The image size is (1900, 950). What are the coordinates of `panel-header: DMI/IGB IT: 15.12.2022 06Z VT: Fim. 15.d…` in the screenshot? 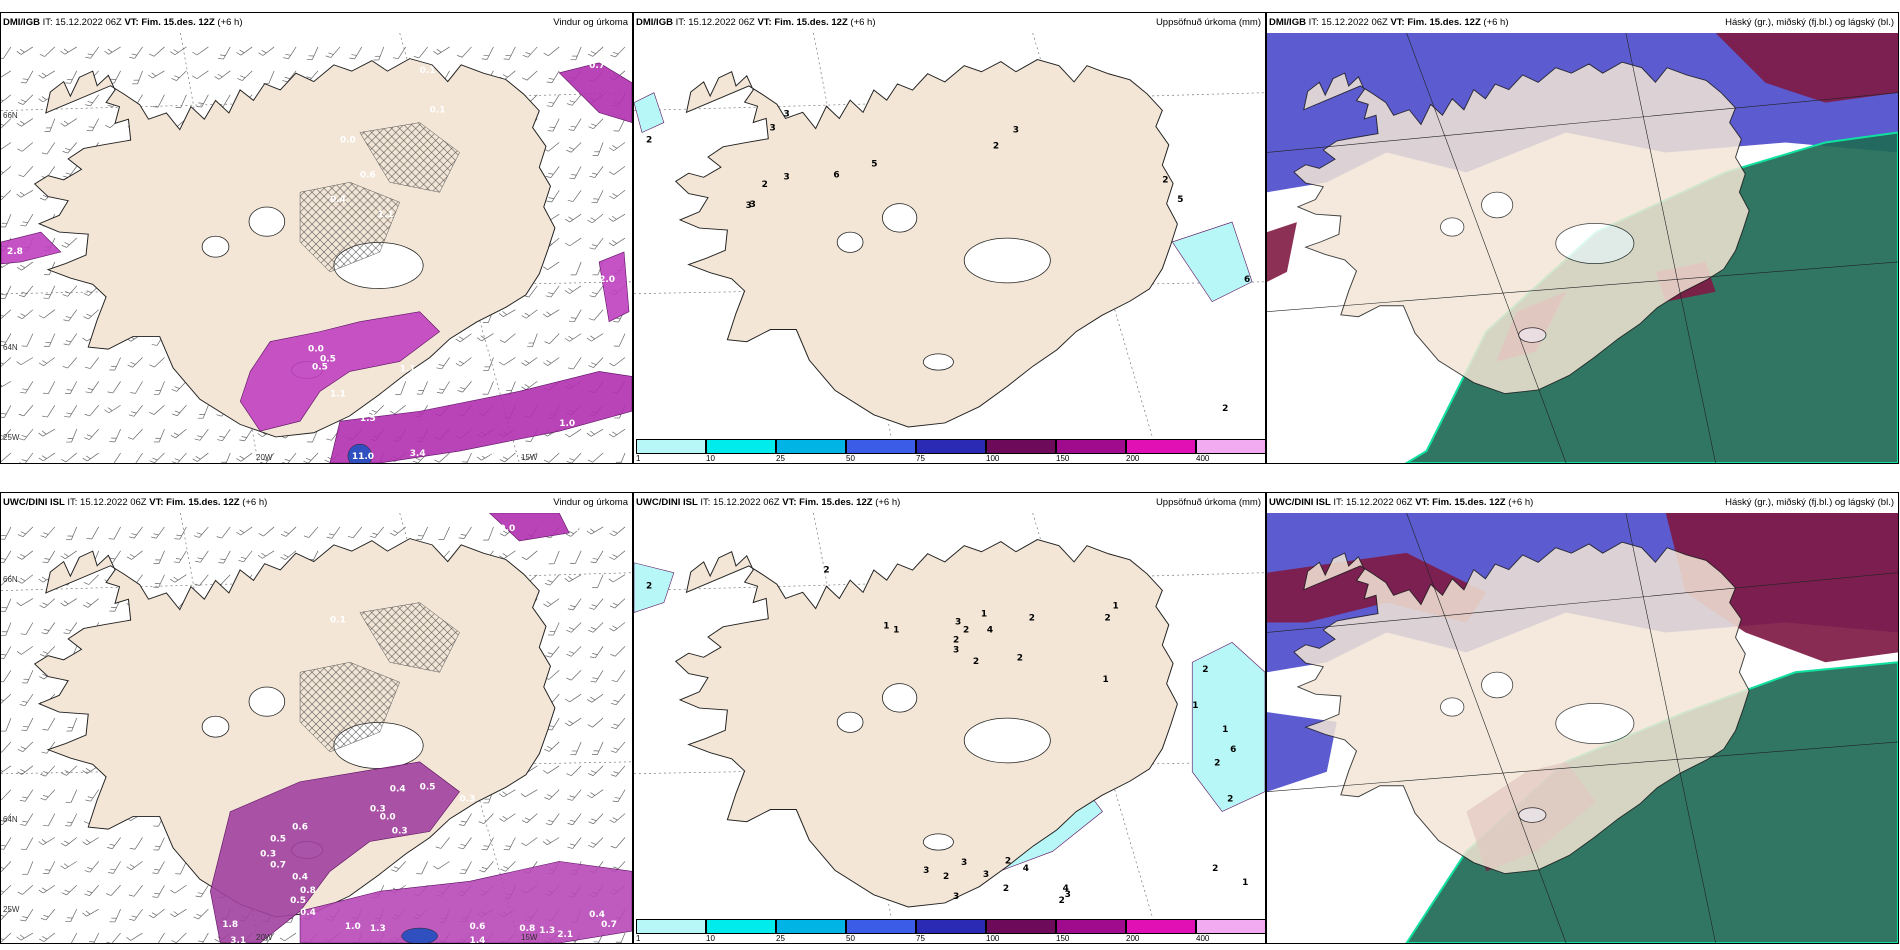 It's located at (316, 23).